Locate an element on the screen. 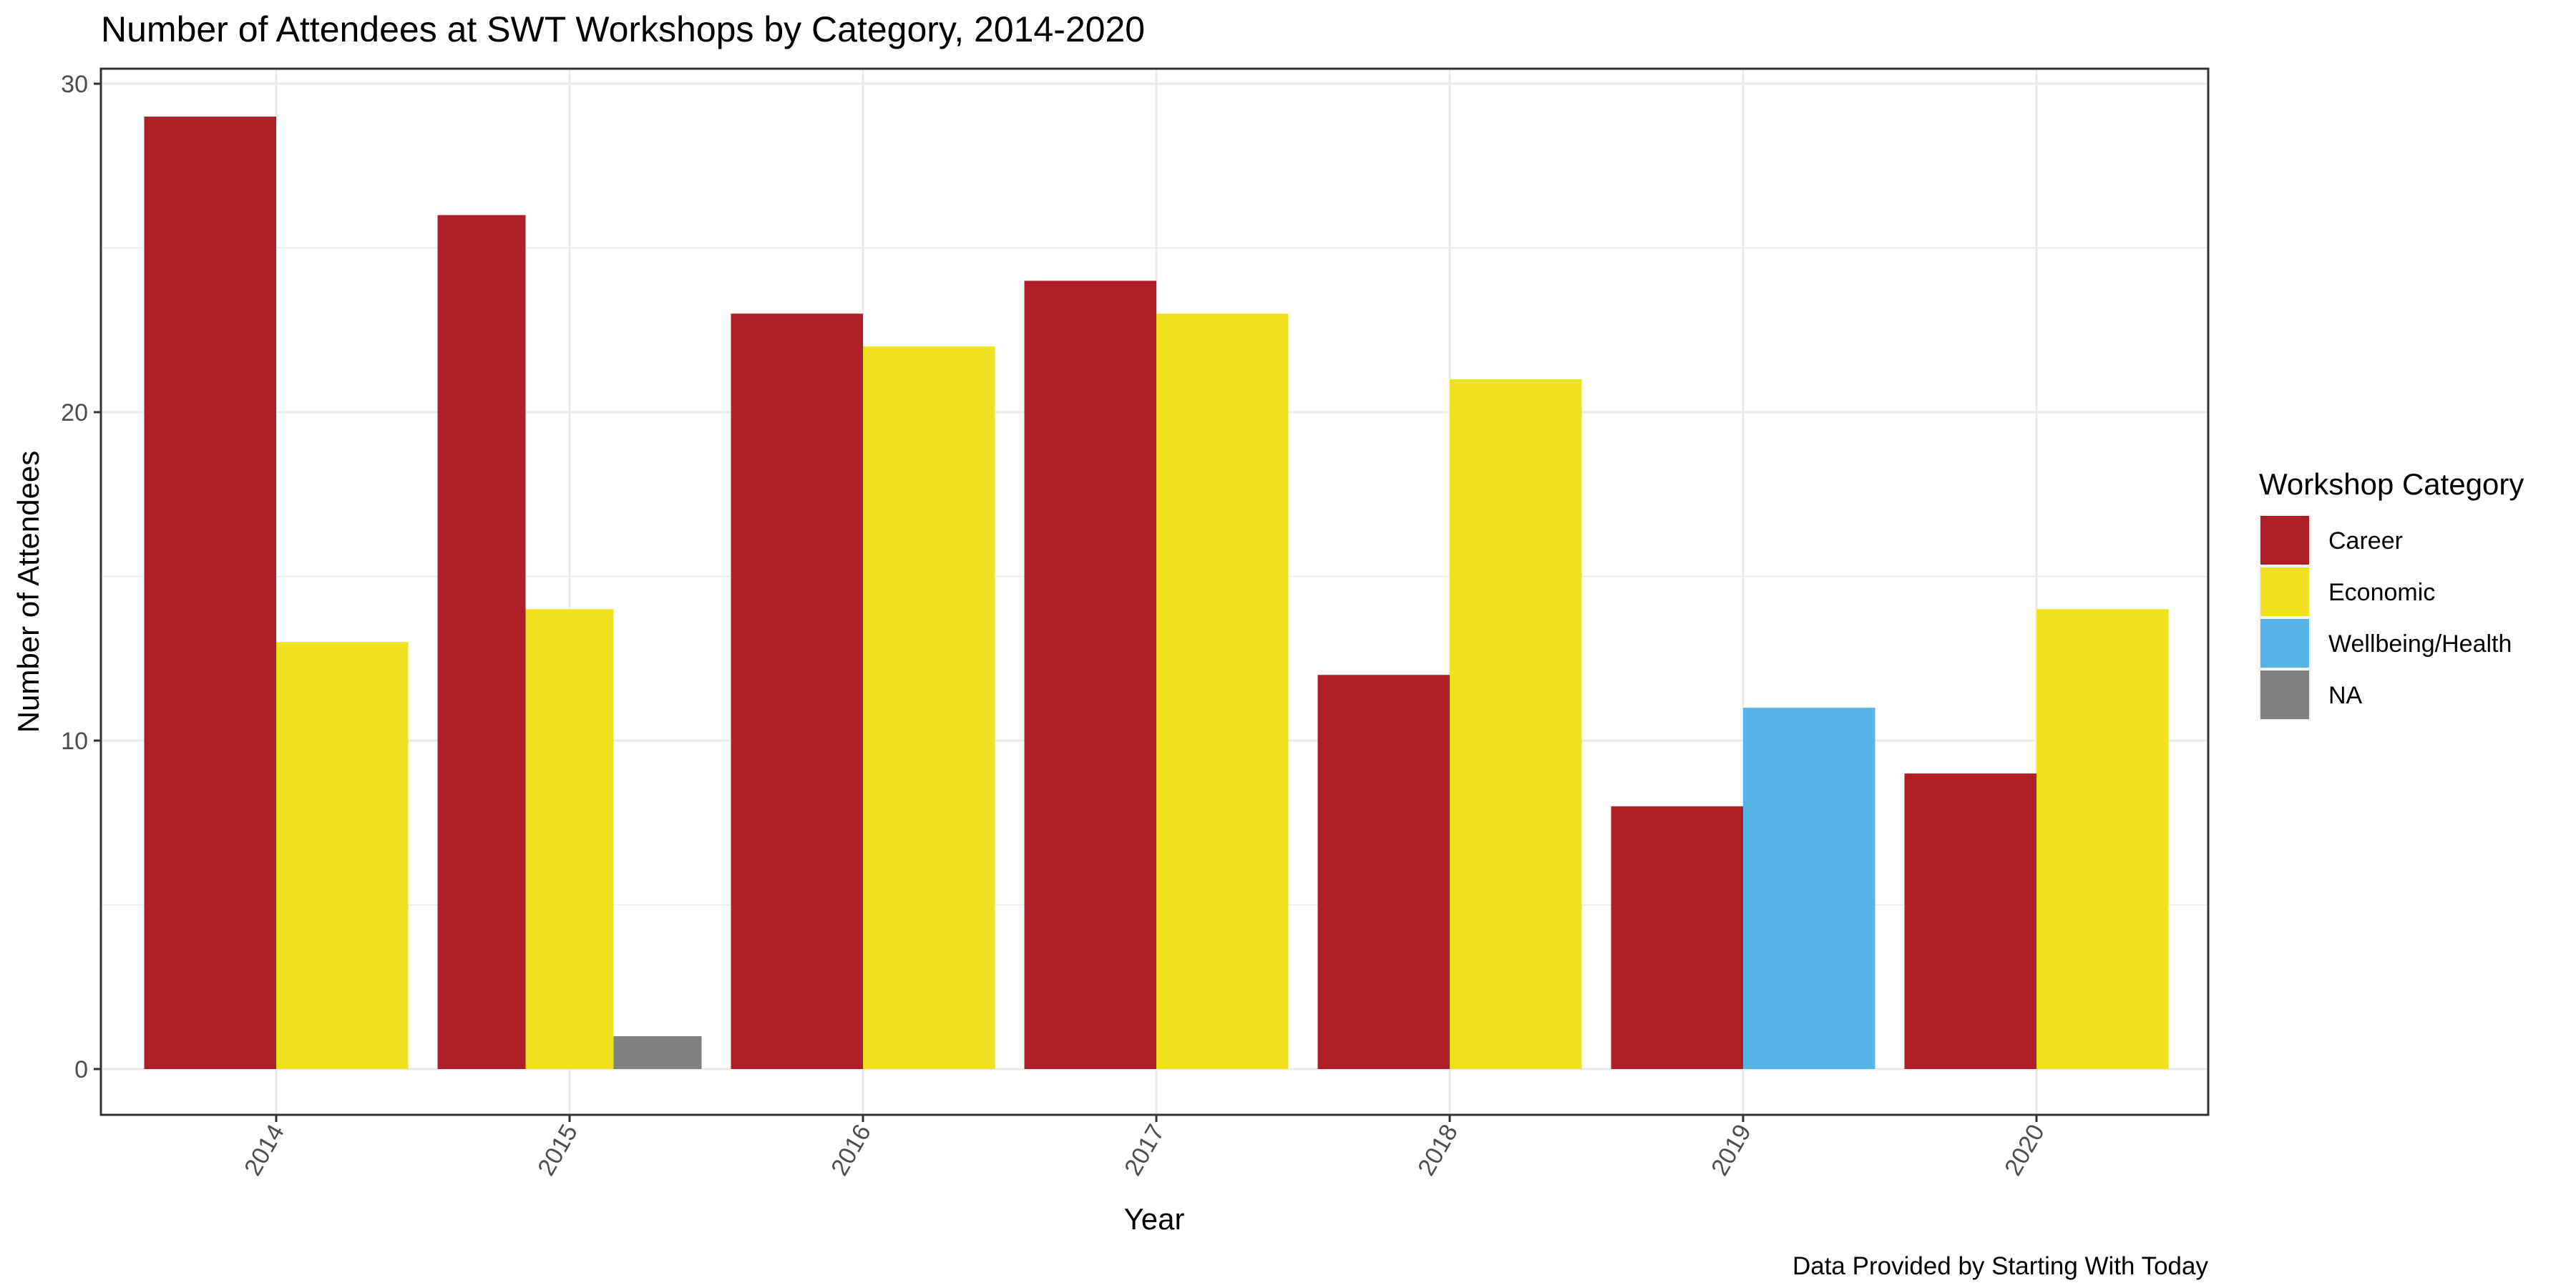  legend-label: Wellbeing/Health is located at coordinates (2420, 644).